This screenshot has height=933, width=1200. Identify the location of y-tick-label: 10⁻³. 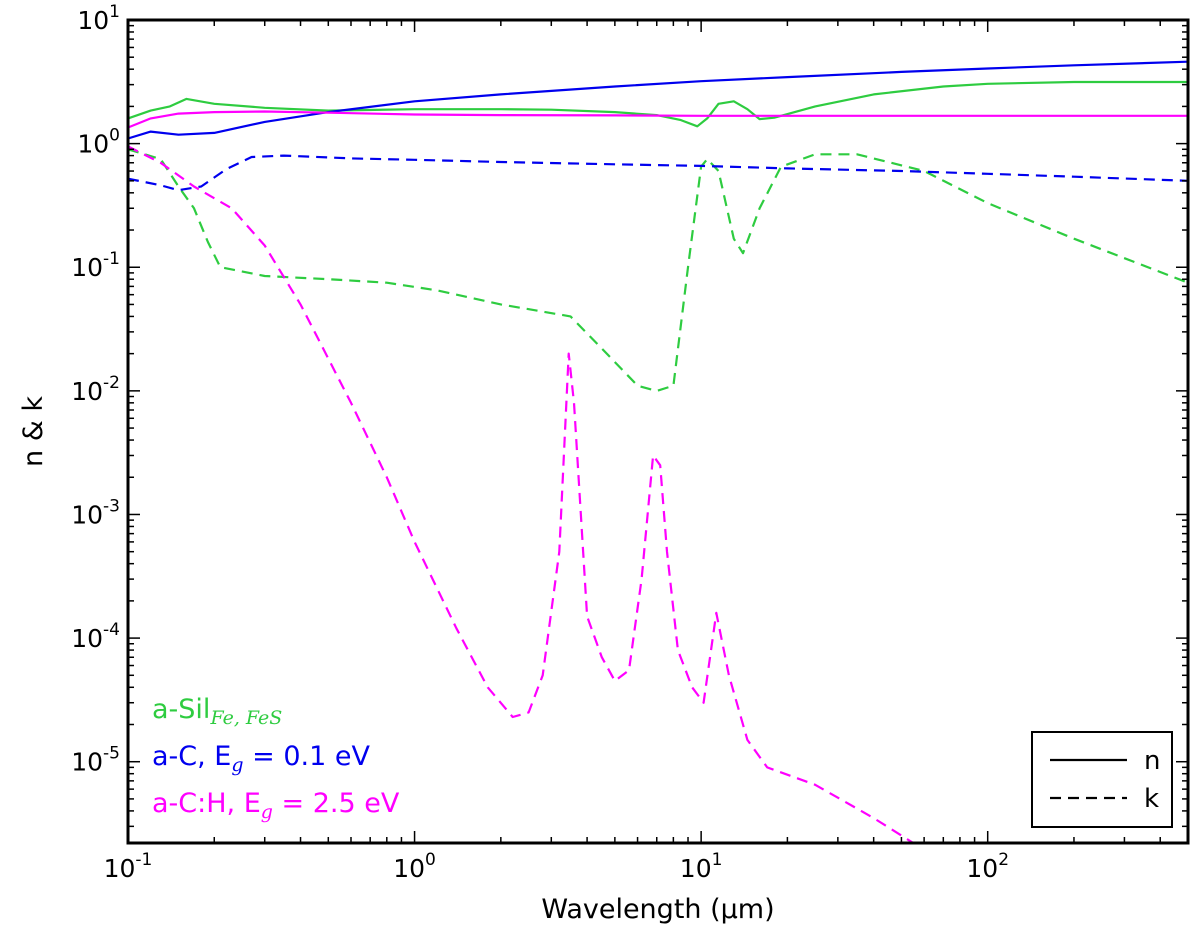
(95, 512).